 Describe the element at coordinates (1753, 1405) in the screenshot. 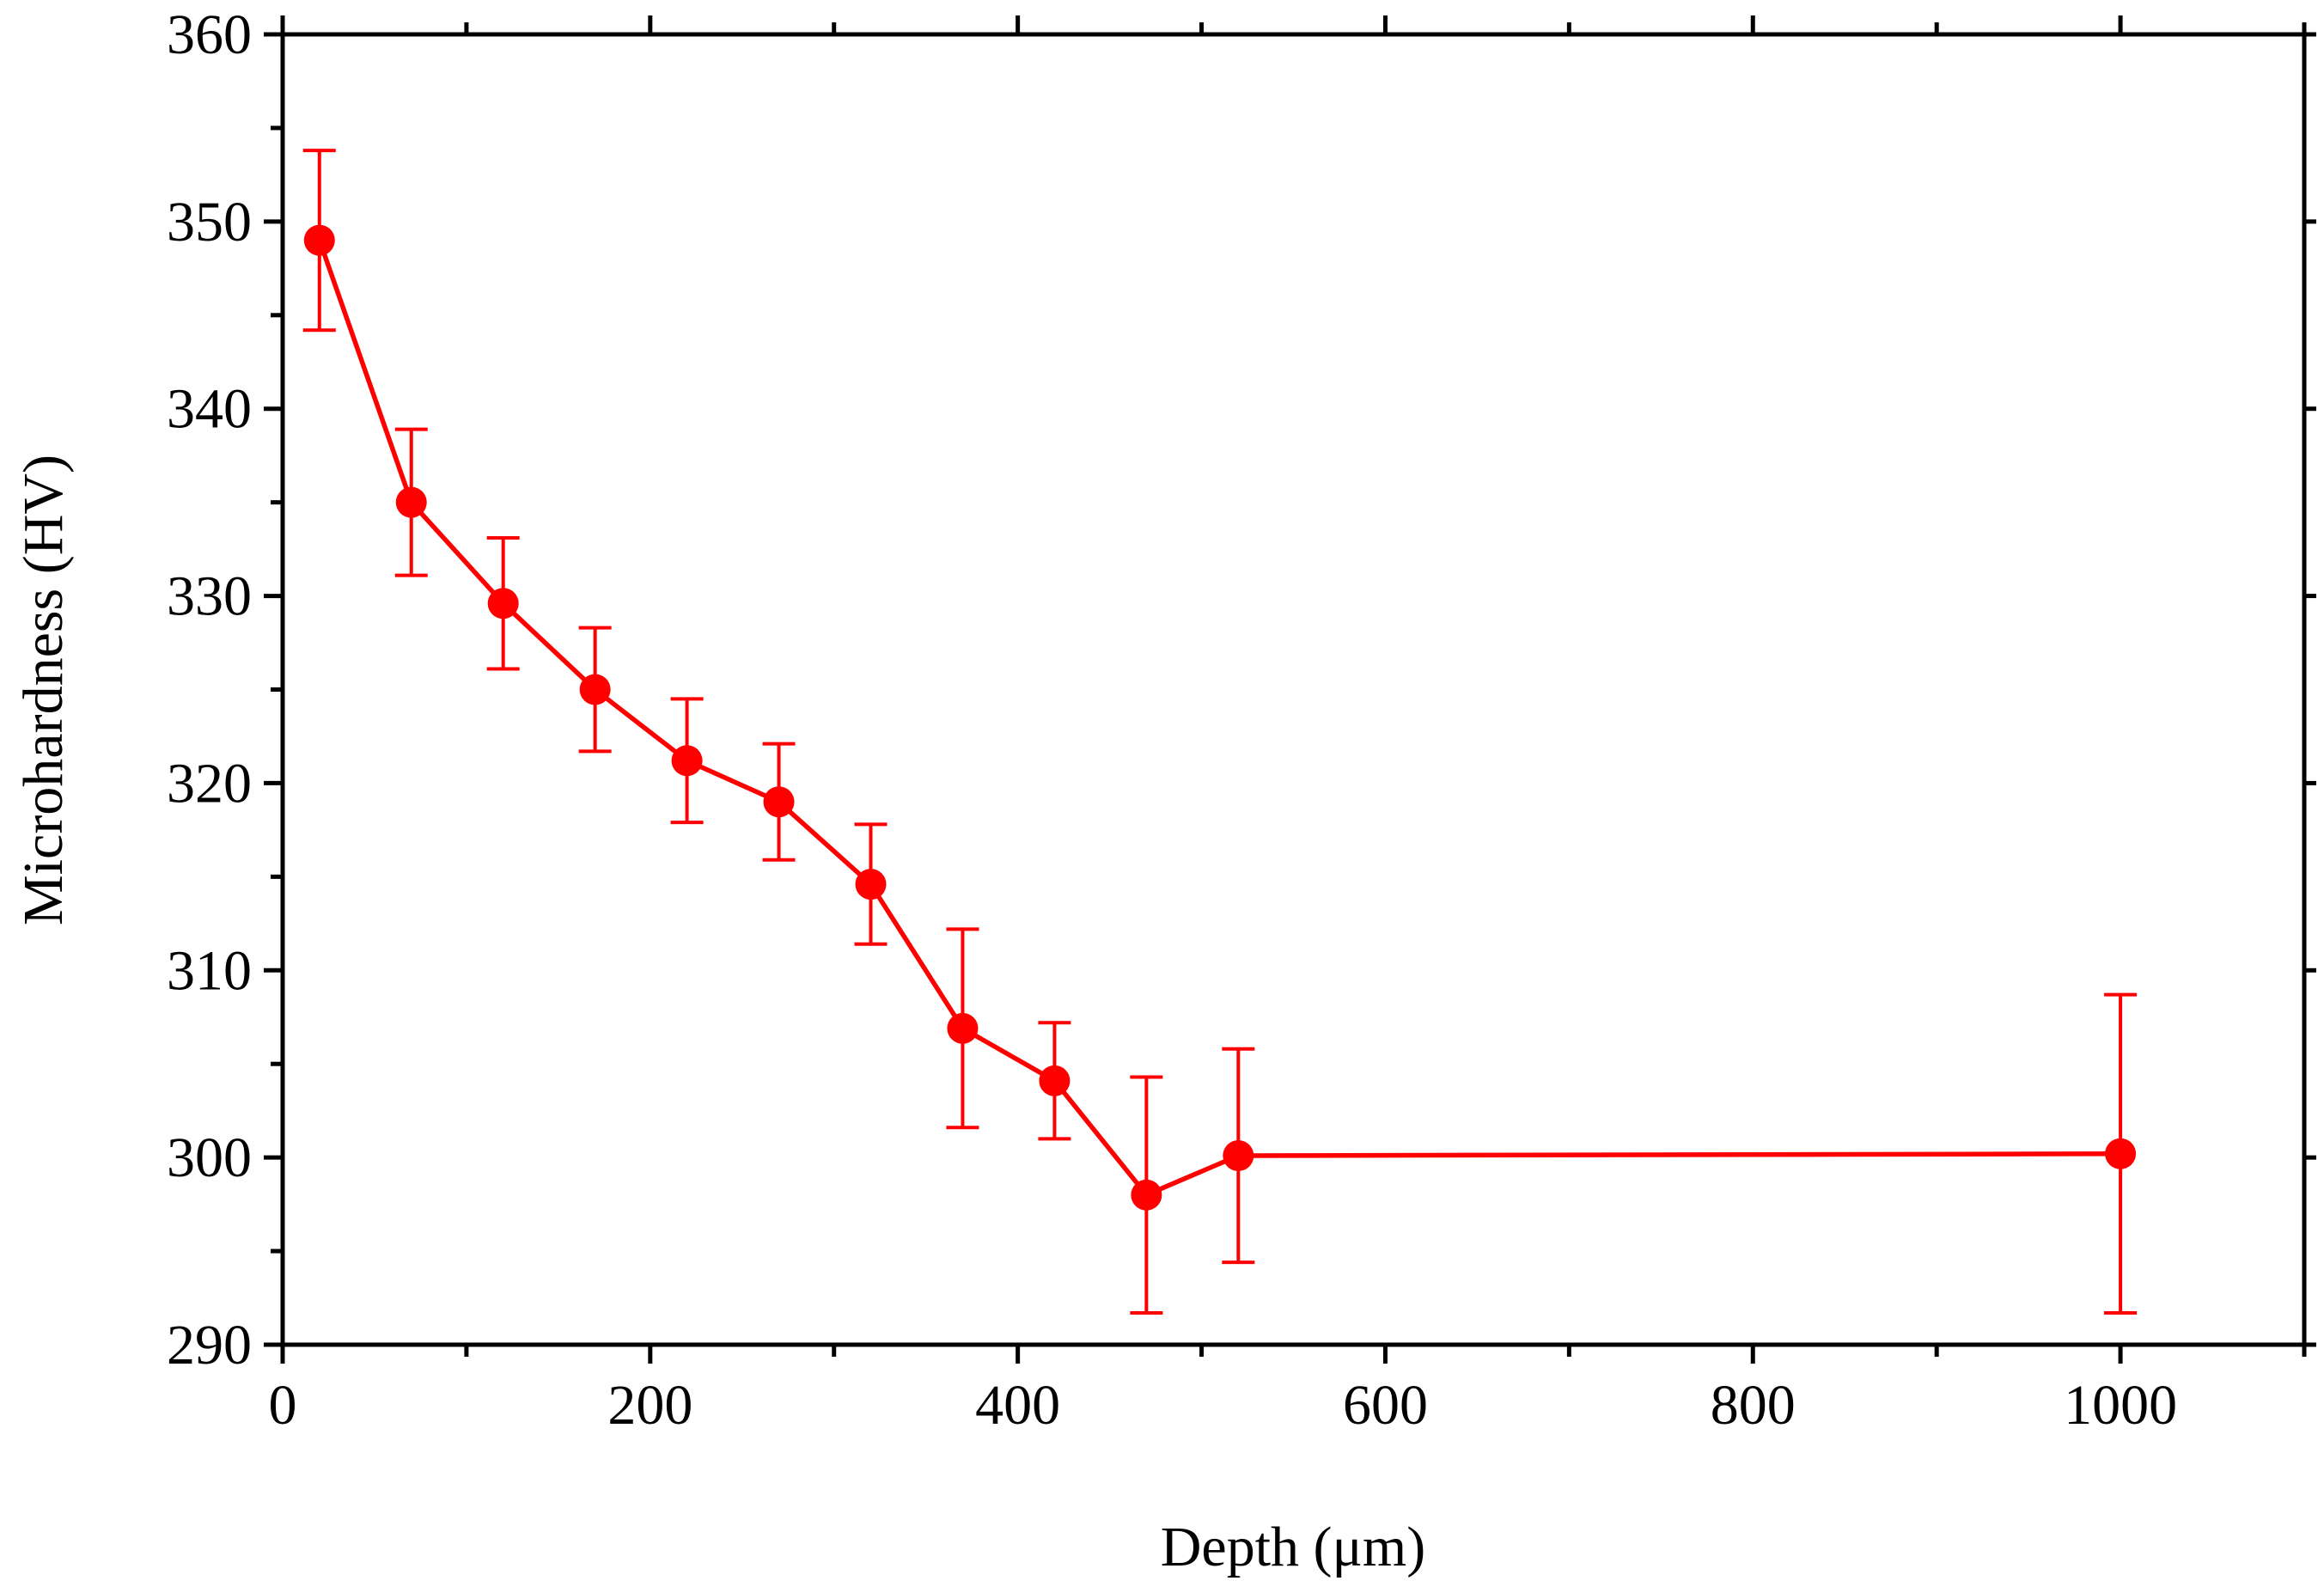

I see `x-tick-label: 800` at that location.